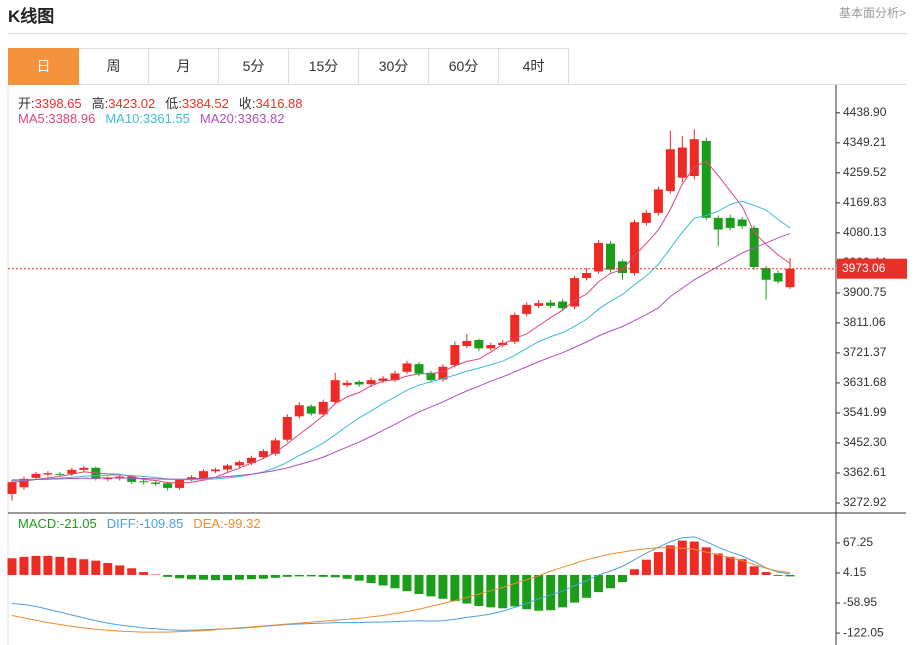  I want to click on info-value: 3398.65, so click(58, 103).